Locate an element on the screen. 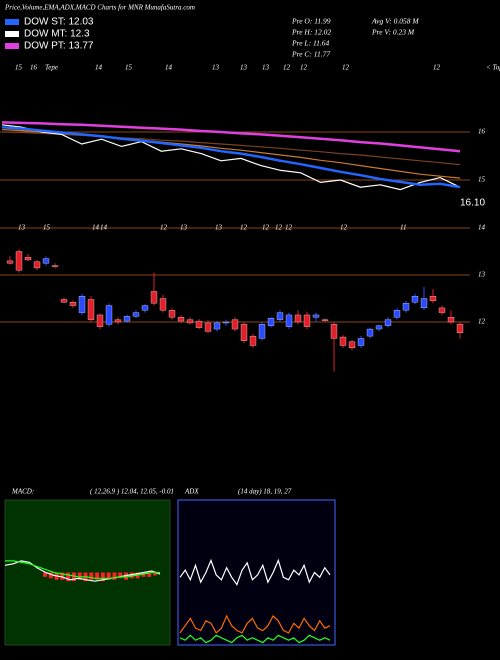 This screenshot has width=500, height=660. panel-background is located at coordinates (256, 572).